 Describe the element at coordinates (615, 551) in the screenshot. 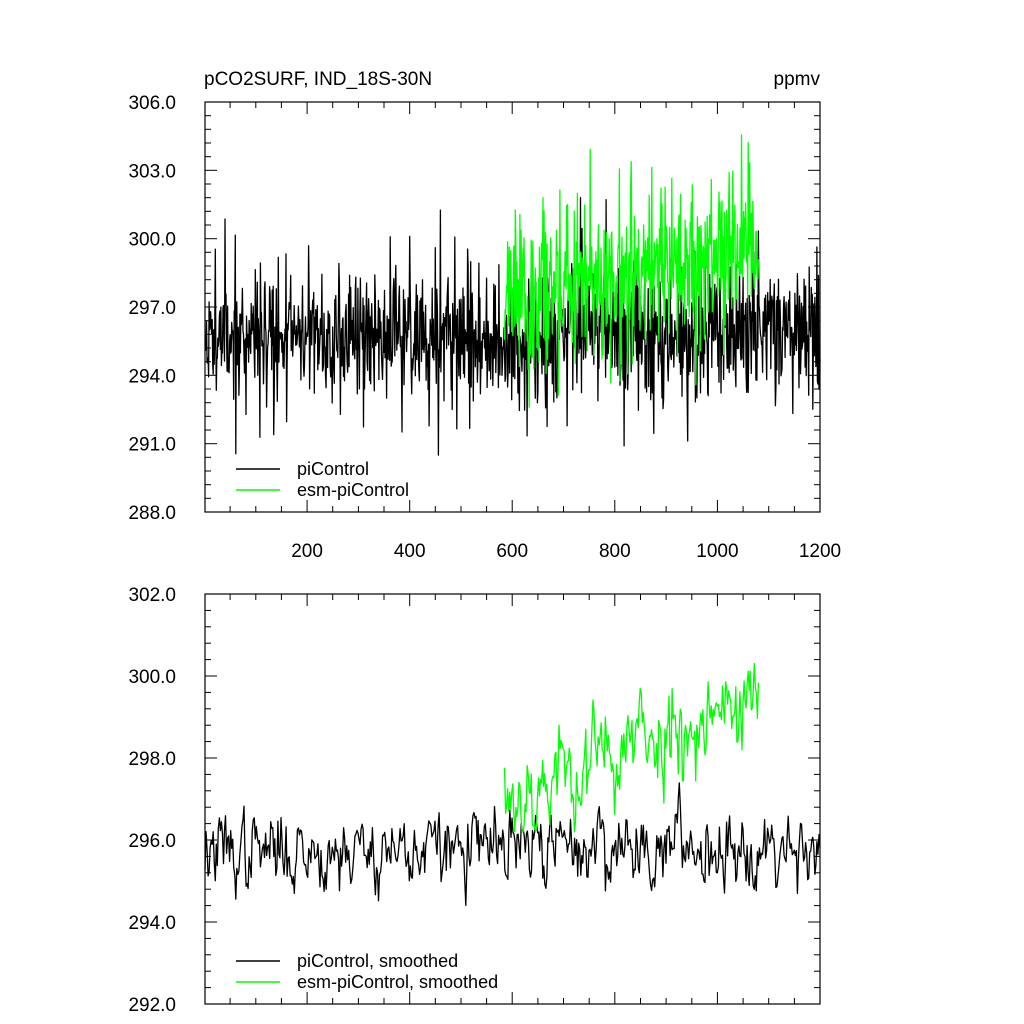

I see `x-tick-label: 800` at that location.